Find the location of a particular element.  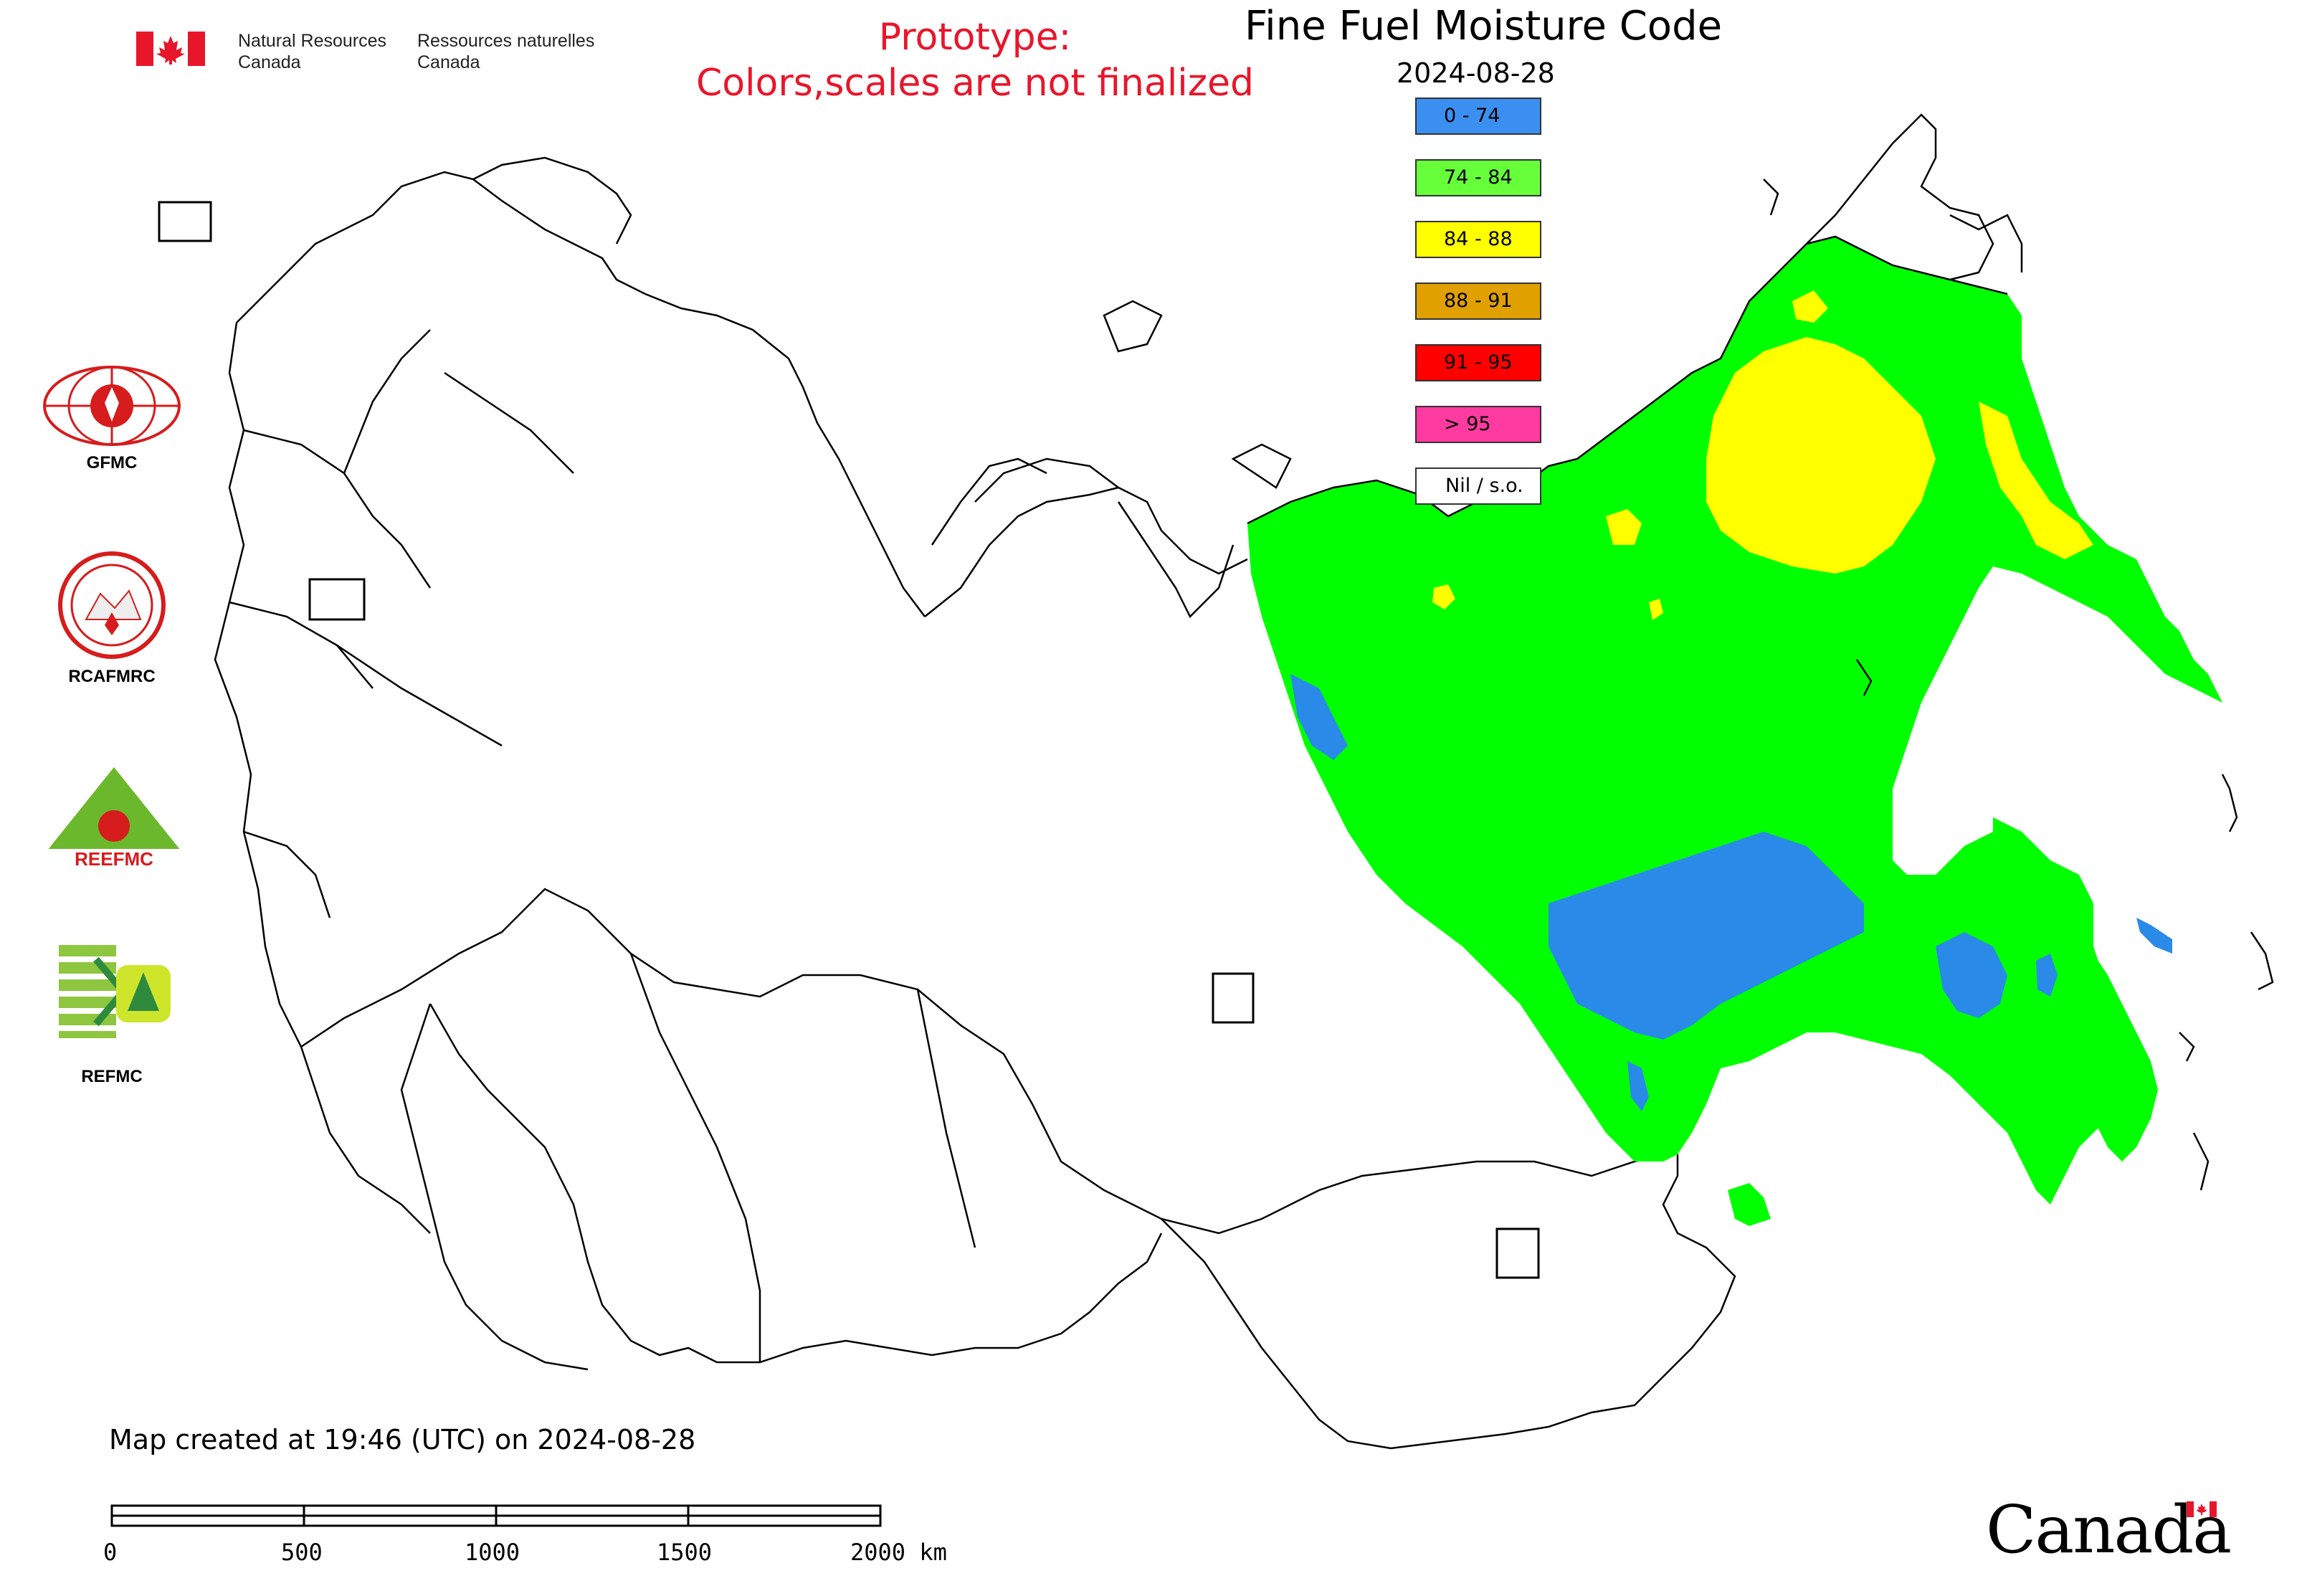

map-date: 2024-08-28 is located at coordinates (1476, 73).